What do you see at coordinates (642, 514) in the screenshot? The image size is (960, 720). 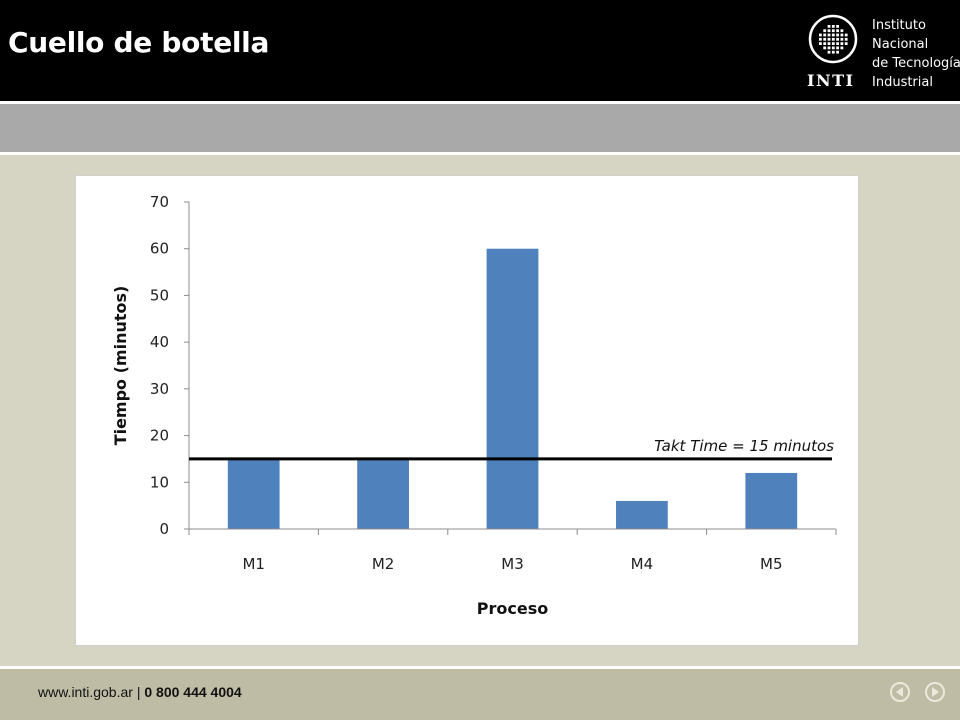 I see `bar-m4` at bounding box center [642, 514].